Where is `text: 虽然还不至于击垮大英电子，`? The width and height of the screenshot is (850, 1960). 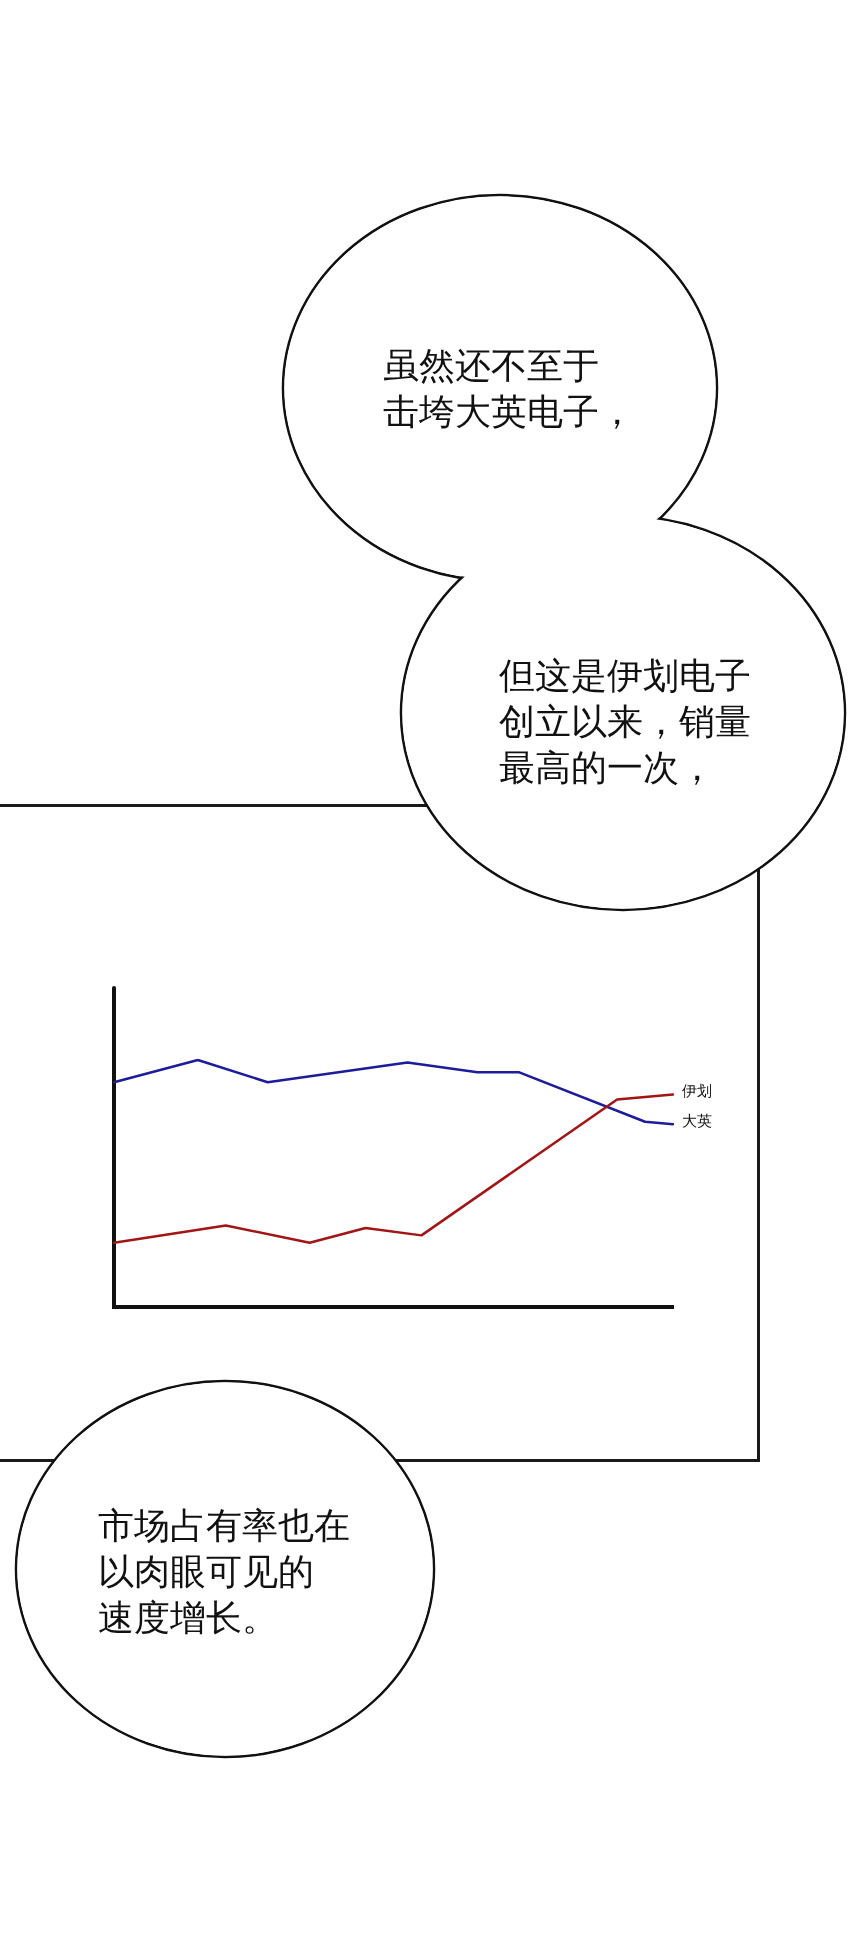
text: 虽然还不至于击垮大英电子， is located at coordinates (509, 389).